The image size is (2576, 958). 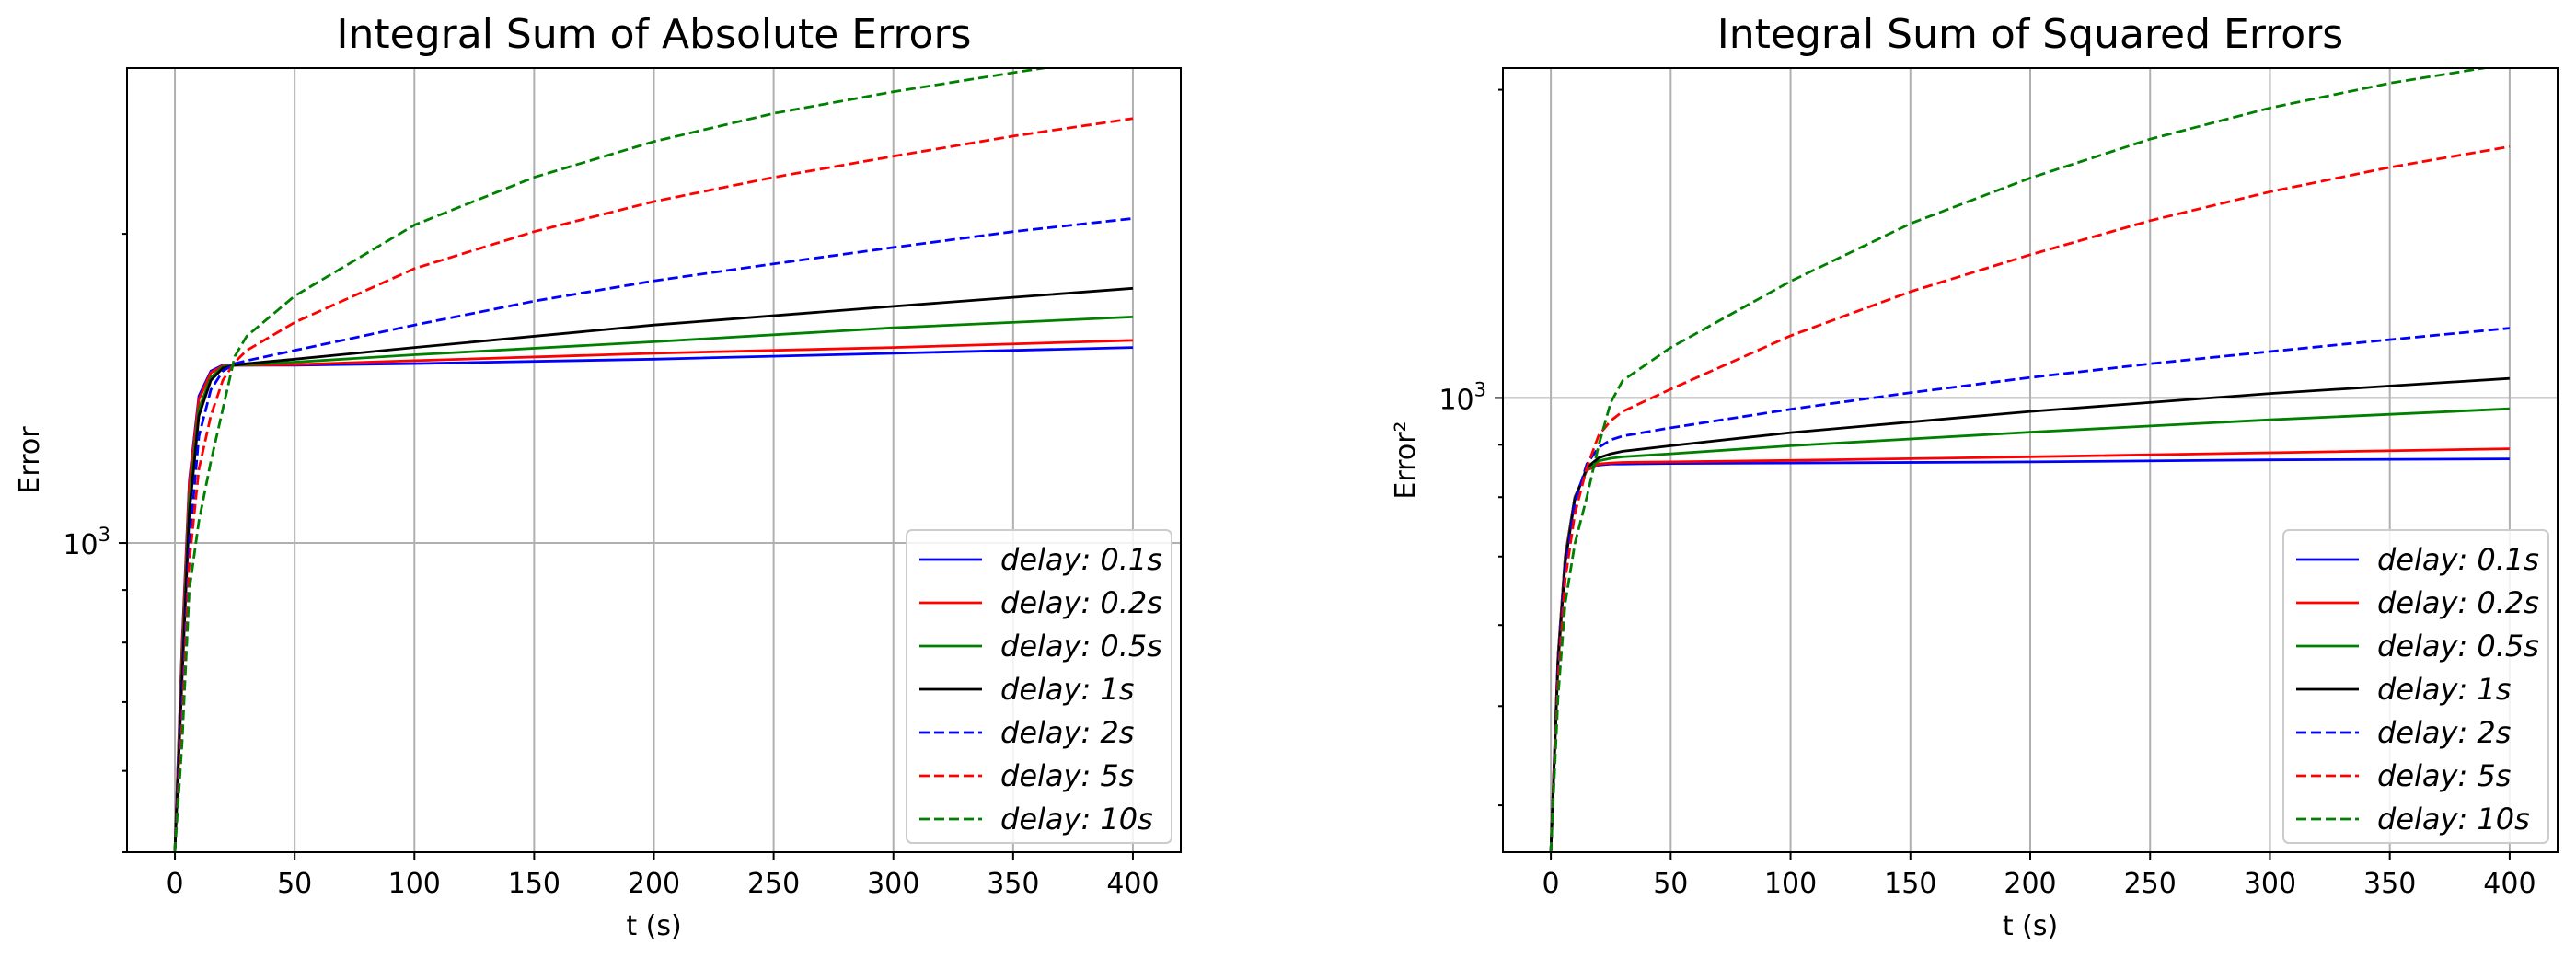 What do you see at coordinates (30, 460) in the screenshot?
I see `y-axis-label: Error` at bounding box center [30, 460].